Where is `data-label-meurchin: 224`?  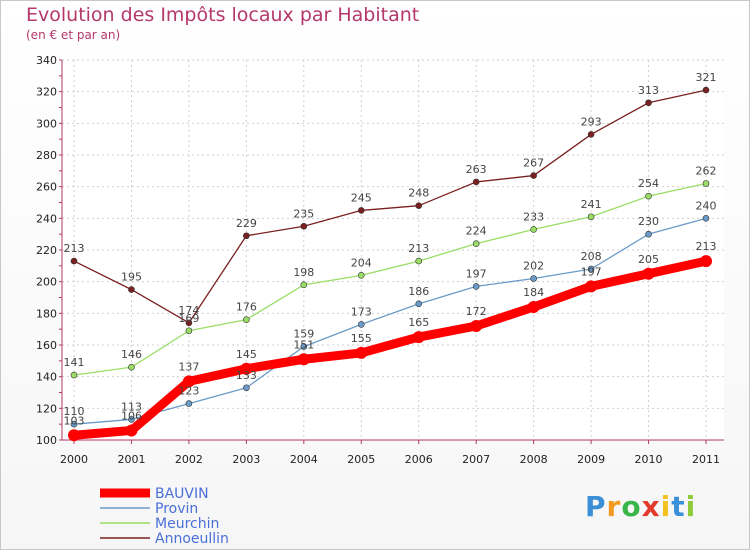
data-label-meurchin: 224 is located at coordinates (476, 231).